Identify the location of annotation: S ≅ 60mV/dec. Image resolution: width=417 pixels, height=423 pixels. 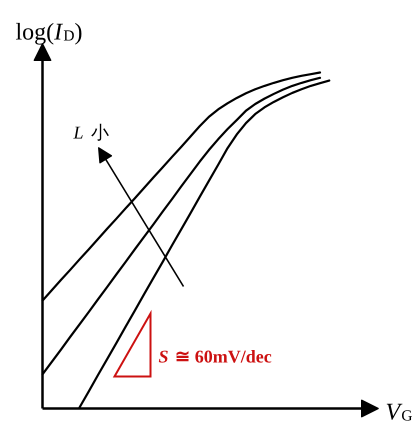
(215, 356).